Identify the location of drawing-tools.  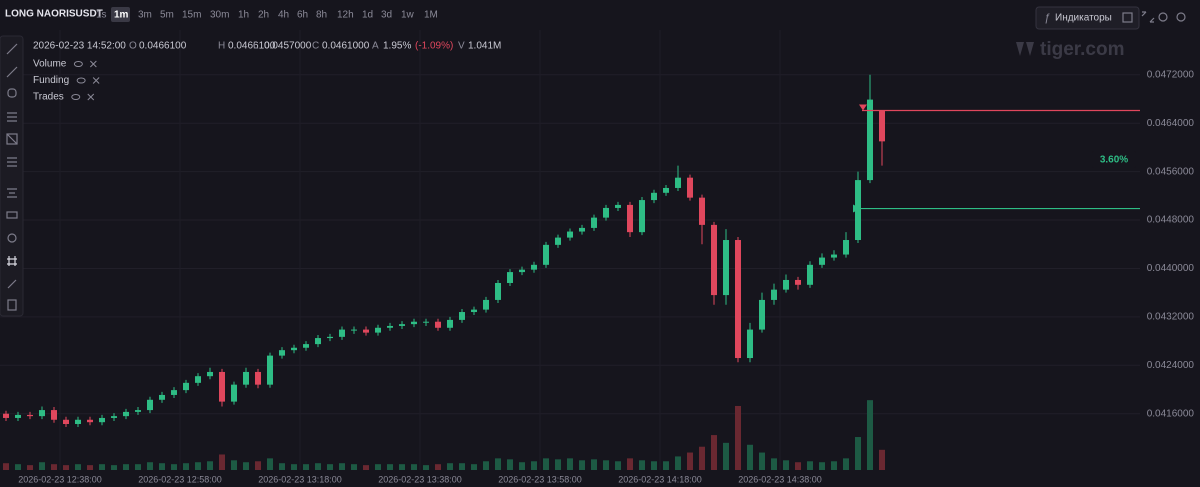
(12, 177).